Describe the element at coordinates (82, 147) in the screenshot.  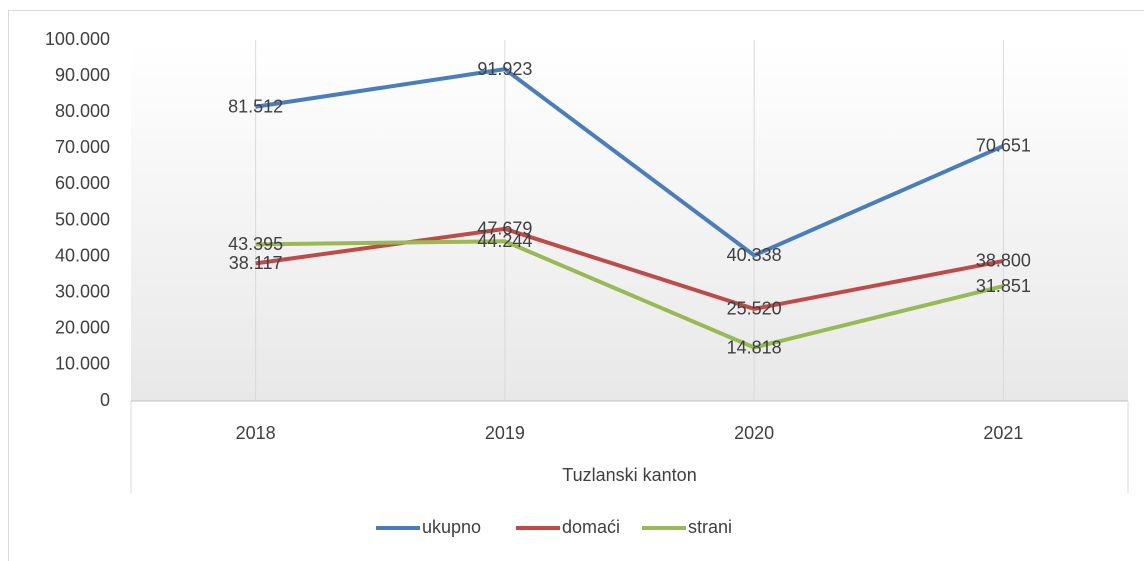
I see `y-tick-label: 70.000` at that location.